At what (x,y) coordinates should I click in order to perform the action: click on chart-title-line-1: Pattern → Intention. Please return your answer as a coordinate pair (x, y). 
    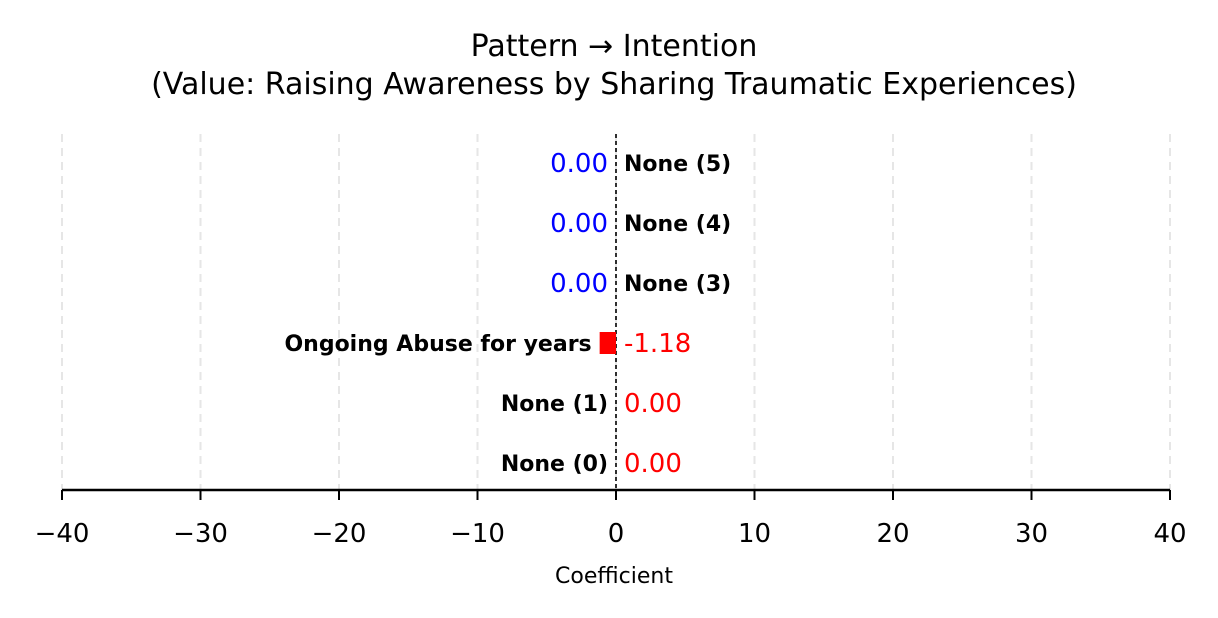
    Looking at the image, I should click on (614, 46).